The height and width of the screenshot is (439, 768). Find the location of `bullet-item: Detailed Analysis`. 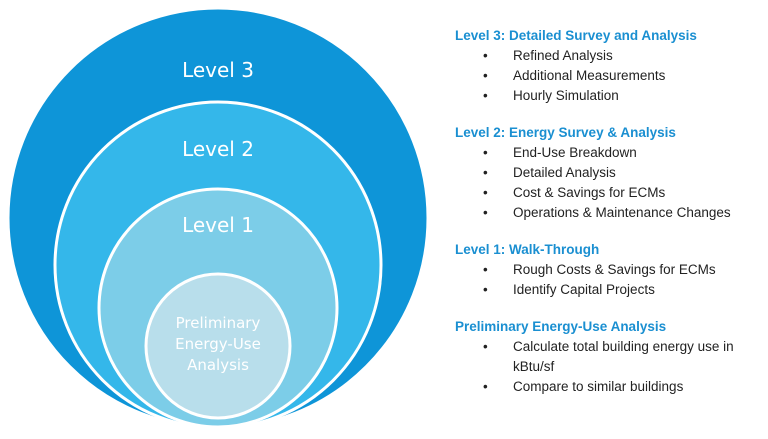

bullet-item: Detailed Analysis is located at coordinates (601, 173).